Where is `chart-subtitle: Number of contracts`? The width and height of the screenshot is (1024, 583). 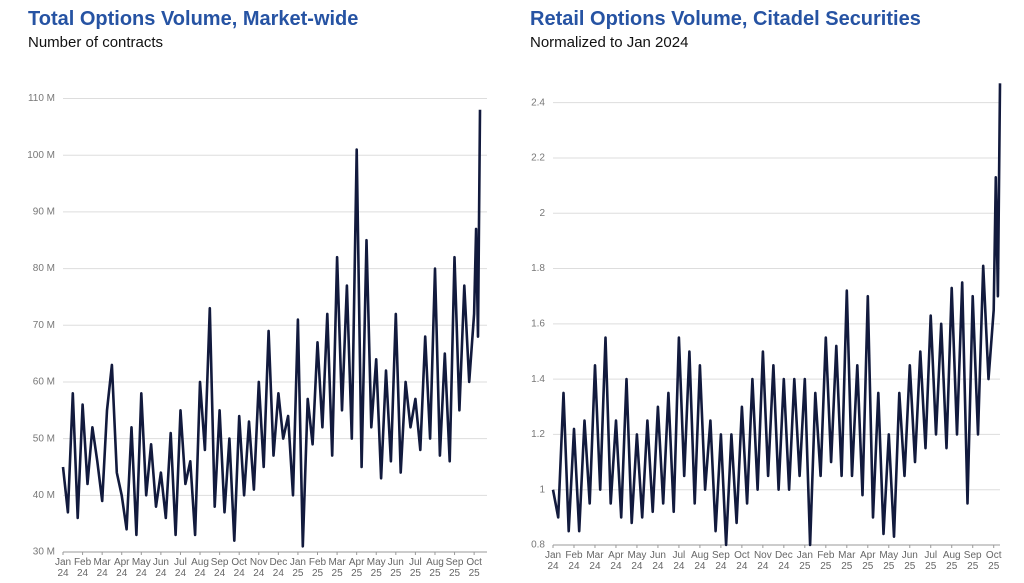 chart-subtitle: Number of contracts is located at coordinates (96, 42).